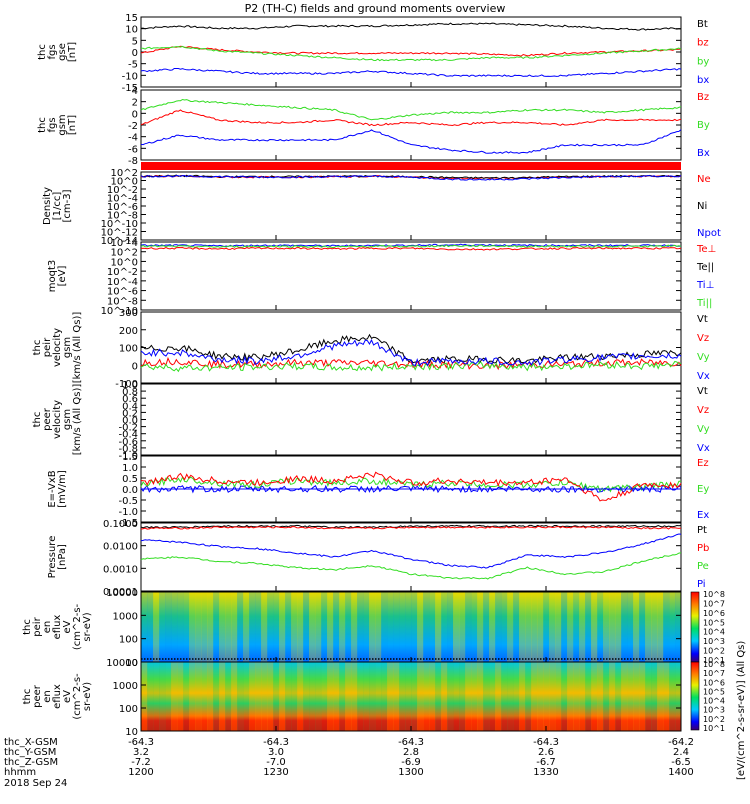  I want to click on ylabel-line: fgs, so click(52, 124).